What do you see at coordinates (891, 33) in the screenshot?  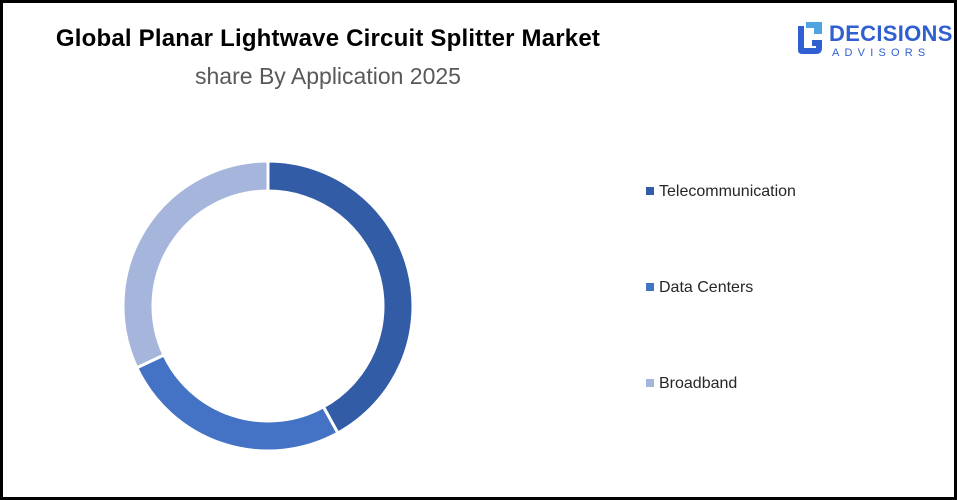 I see `logo-wordmark: DECISIONS` at bounding box center [891, 33].